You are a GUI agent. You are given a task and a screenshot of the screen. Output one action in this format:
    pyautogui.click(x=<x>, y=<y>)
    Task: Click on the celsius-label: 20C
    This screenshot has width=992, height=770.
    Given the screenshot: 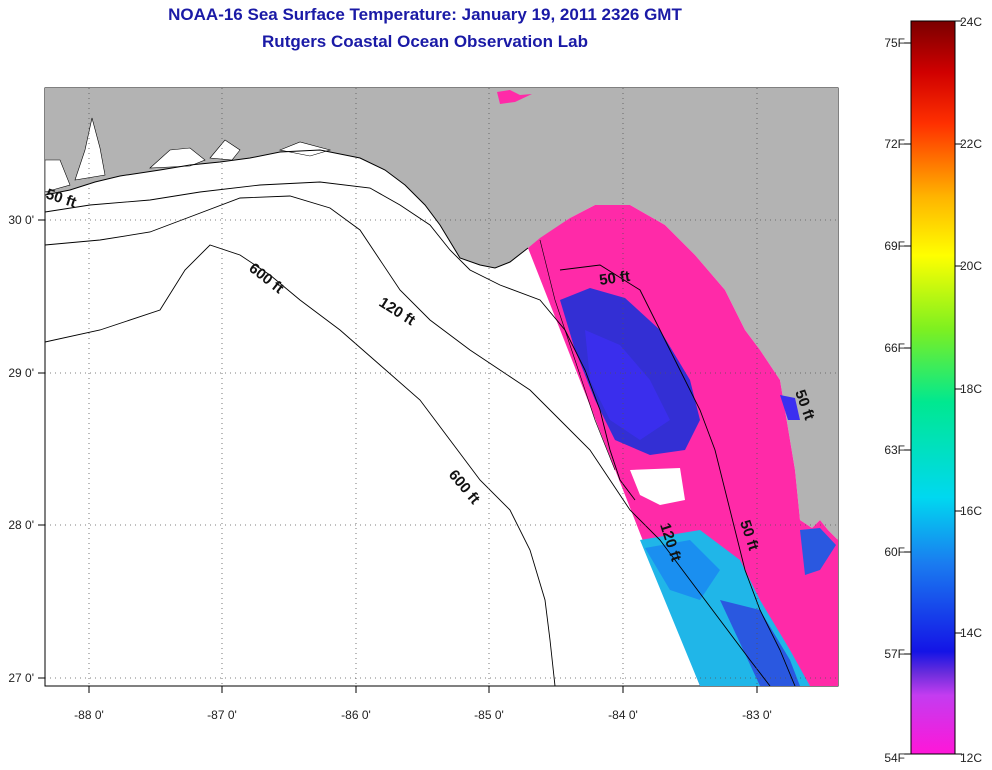 What is the action you would take?
    pyautogui.click(x=971, y=266)
    